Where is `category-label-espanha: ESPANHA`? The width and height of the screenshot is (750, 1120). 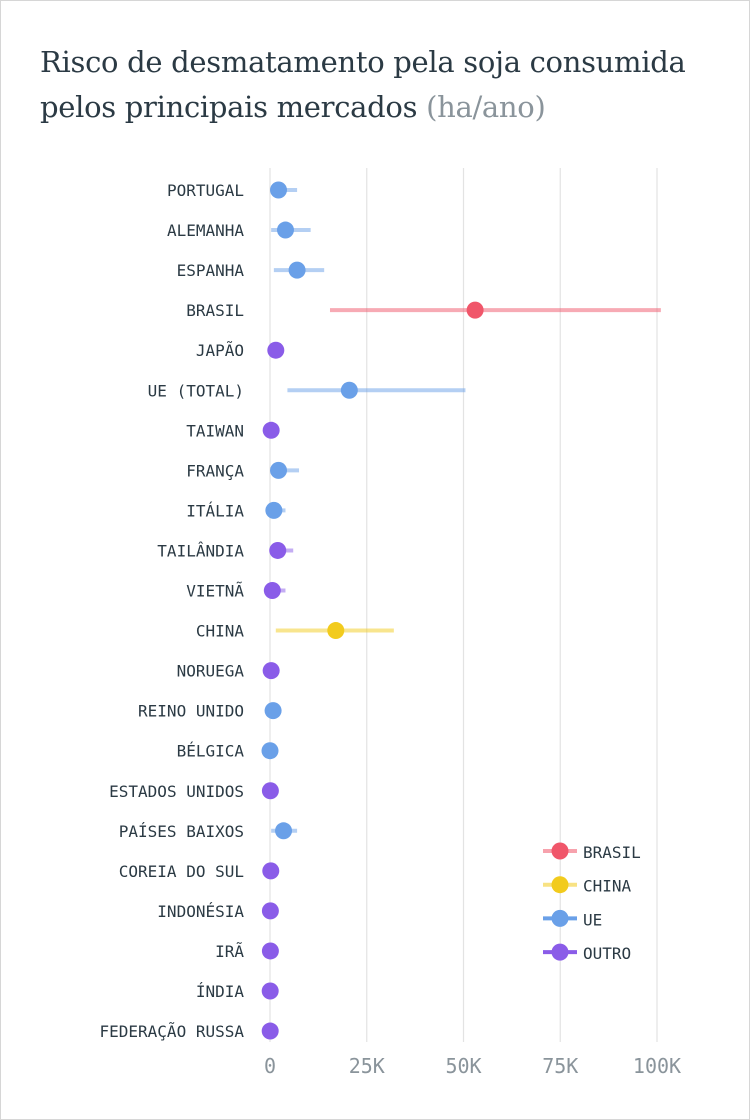 category-label-espanha: ESPANHA is located at coordinates (211, 270).